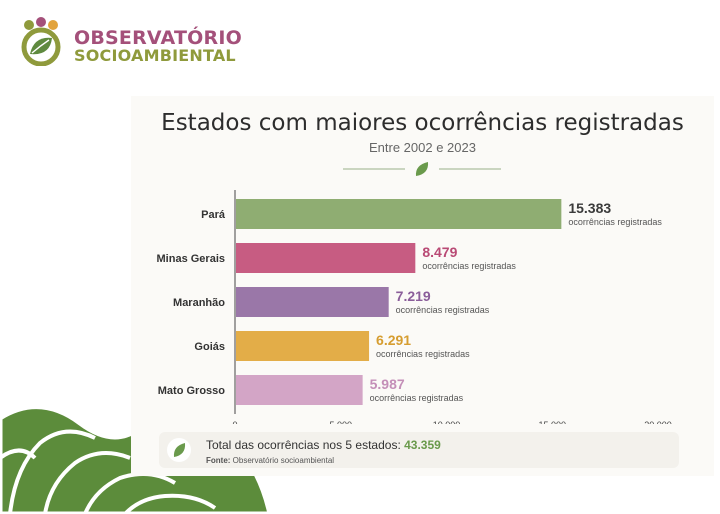 Image resolution: width=720 pixels, height=514 pixels. Describe the element at coordinates (209, 347) in the screenshot. I see `category-label: Goiás` at that location.